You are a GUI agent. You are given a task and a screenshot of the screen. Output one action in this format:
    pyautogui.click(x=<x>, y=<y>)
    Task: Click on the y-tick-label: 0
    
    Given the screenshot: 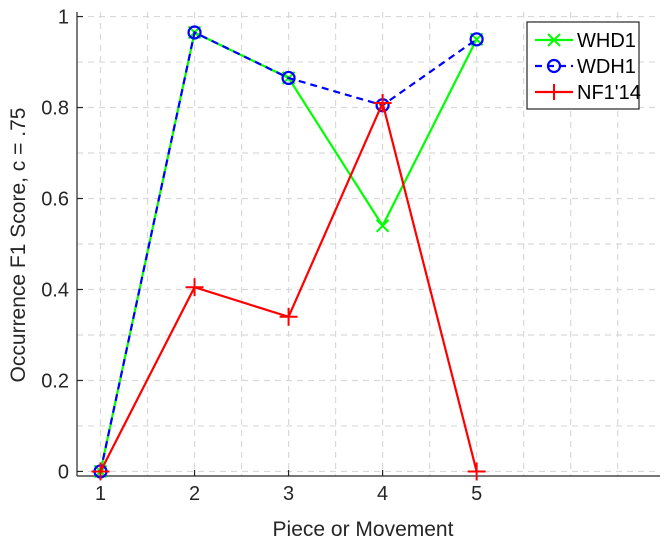 What is the action you would take?
    pyautogui.click(x=63, y=472)
    